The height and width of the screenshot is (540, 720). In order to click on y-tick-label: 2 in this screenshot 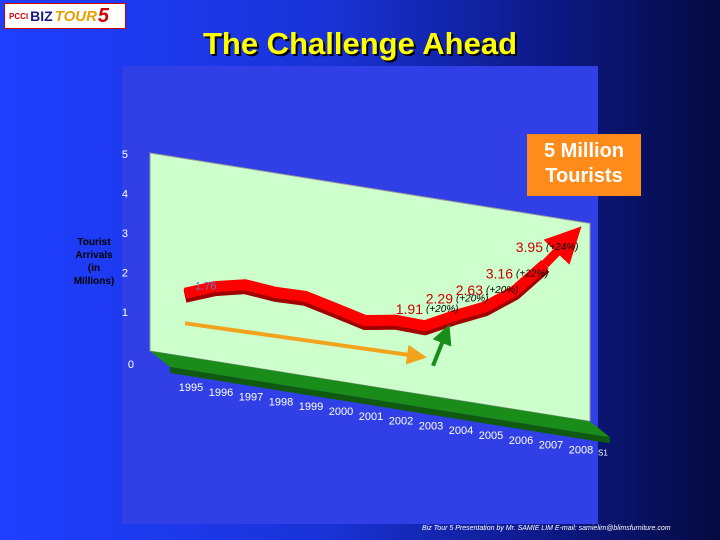, I will do `click(125, 274)`.